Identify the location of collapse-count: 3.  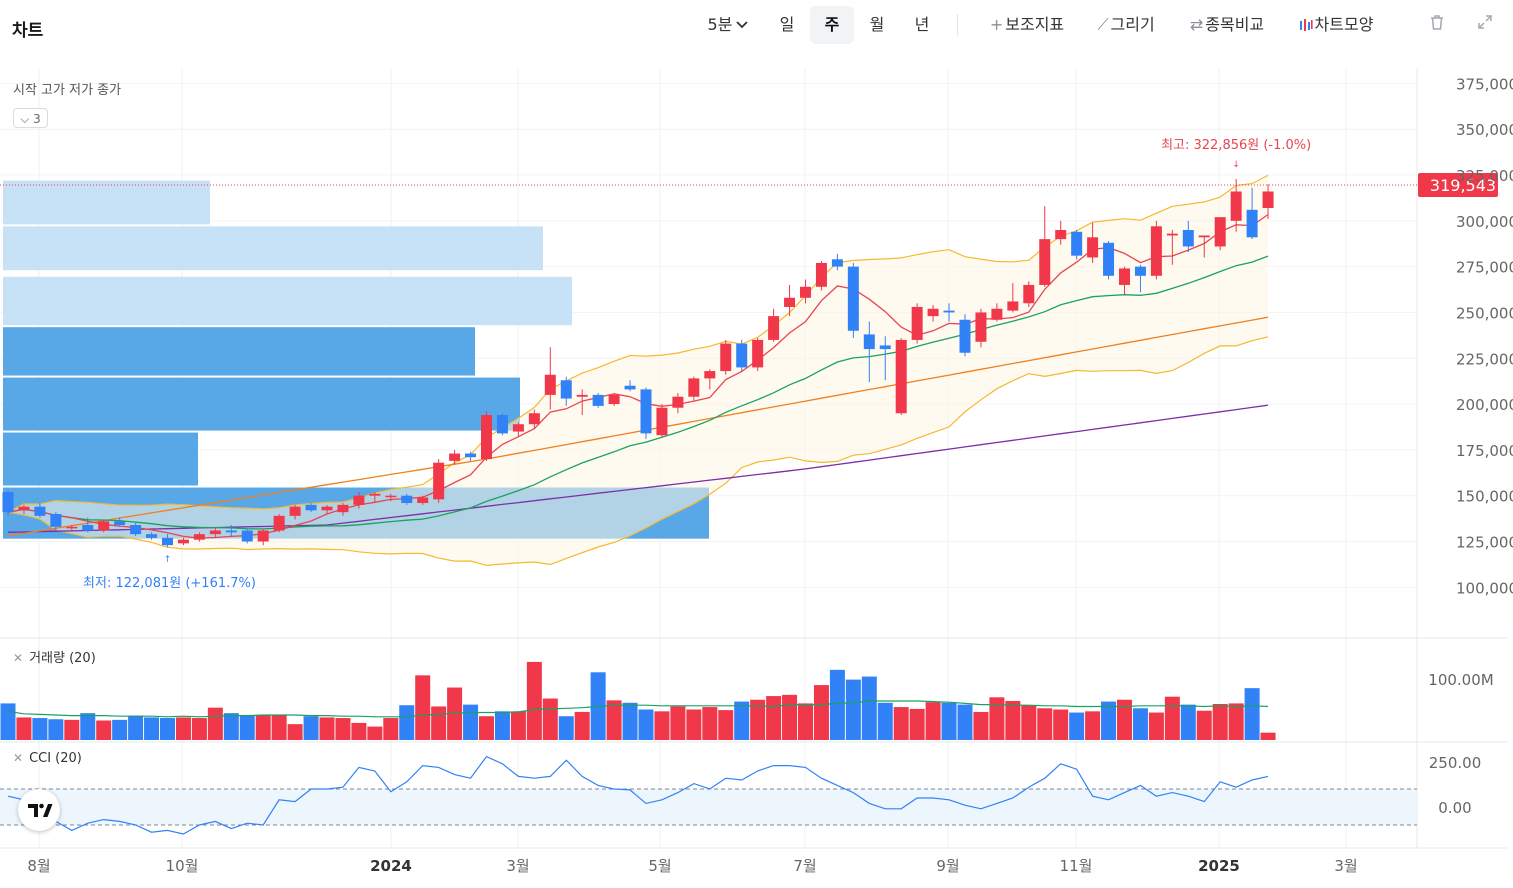
(37, 119).